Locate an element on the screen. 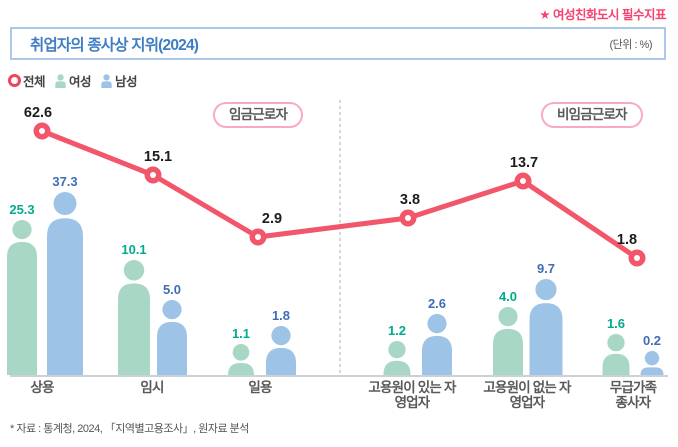 This screenshot has height=447, width=678. female-value-label: 4.0 is located at coordinates (508, 296).